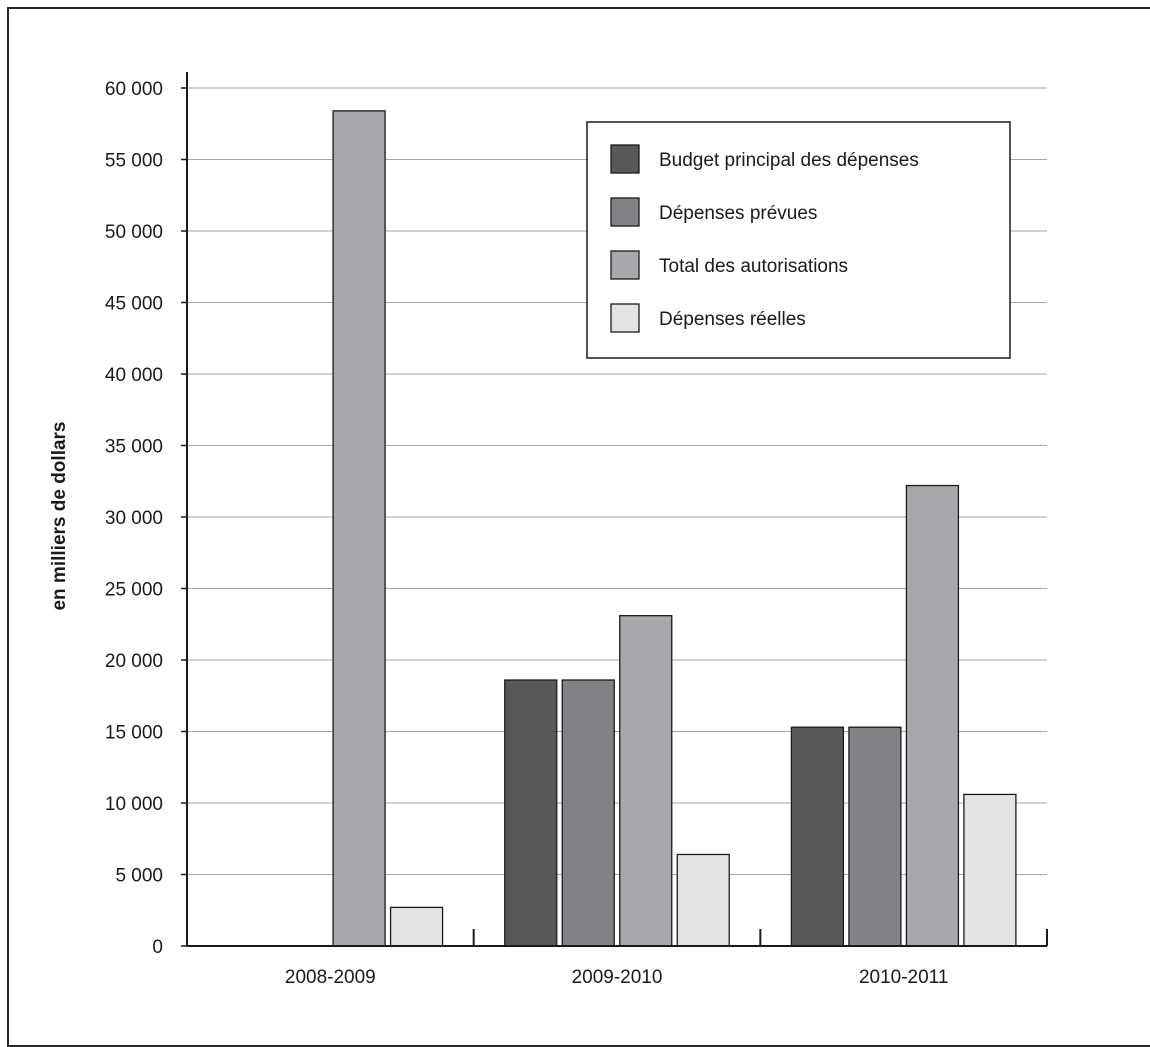 This screenshot has height=1047, width=1150. What do you see at coordinates (134, 375) in the screenshot?
I see `y-tick-label: 40 000` at bounding box center [134, 375].